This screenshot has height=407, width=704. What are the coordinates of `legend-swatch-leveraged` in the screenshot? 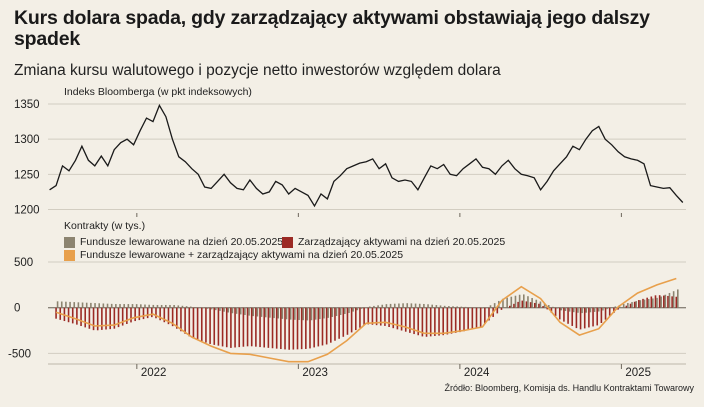 It's located at (69, 242).